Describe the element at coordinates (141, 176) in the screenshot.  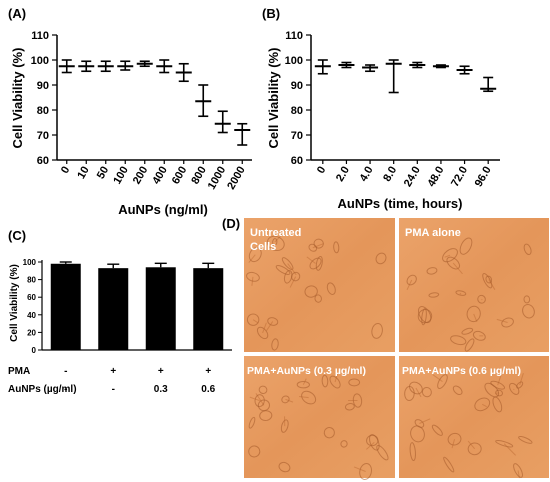
I see `chart-a-xtick-label: 200` at that location.